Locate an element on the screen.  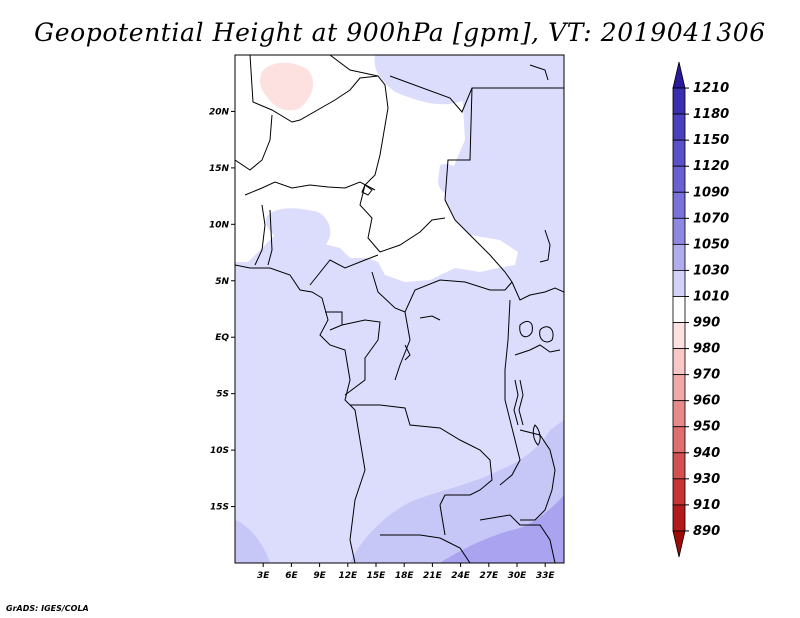
colorbar-label: 890 is located at coordinates (706, 531).